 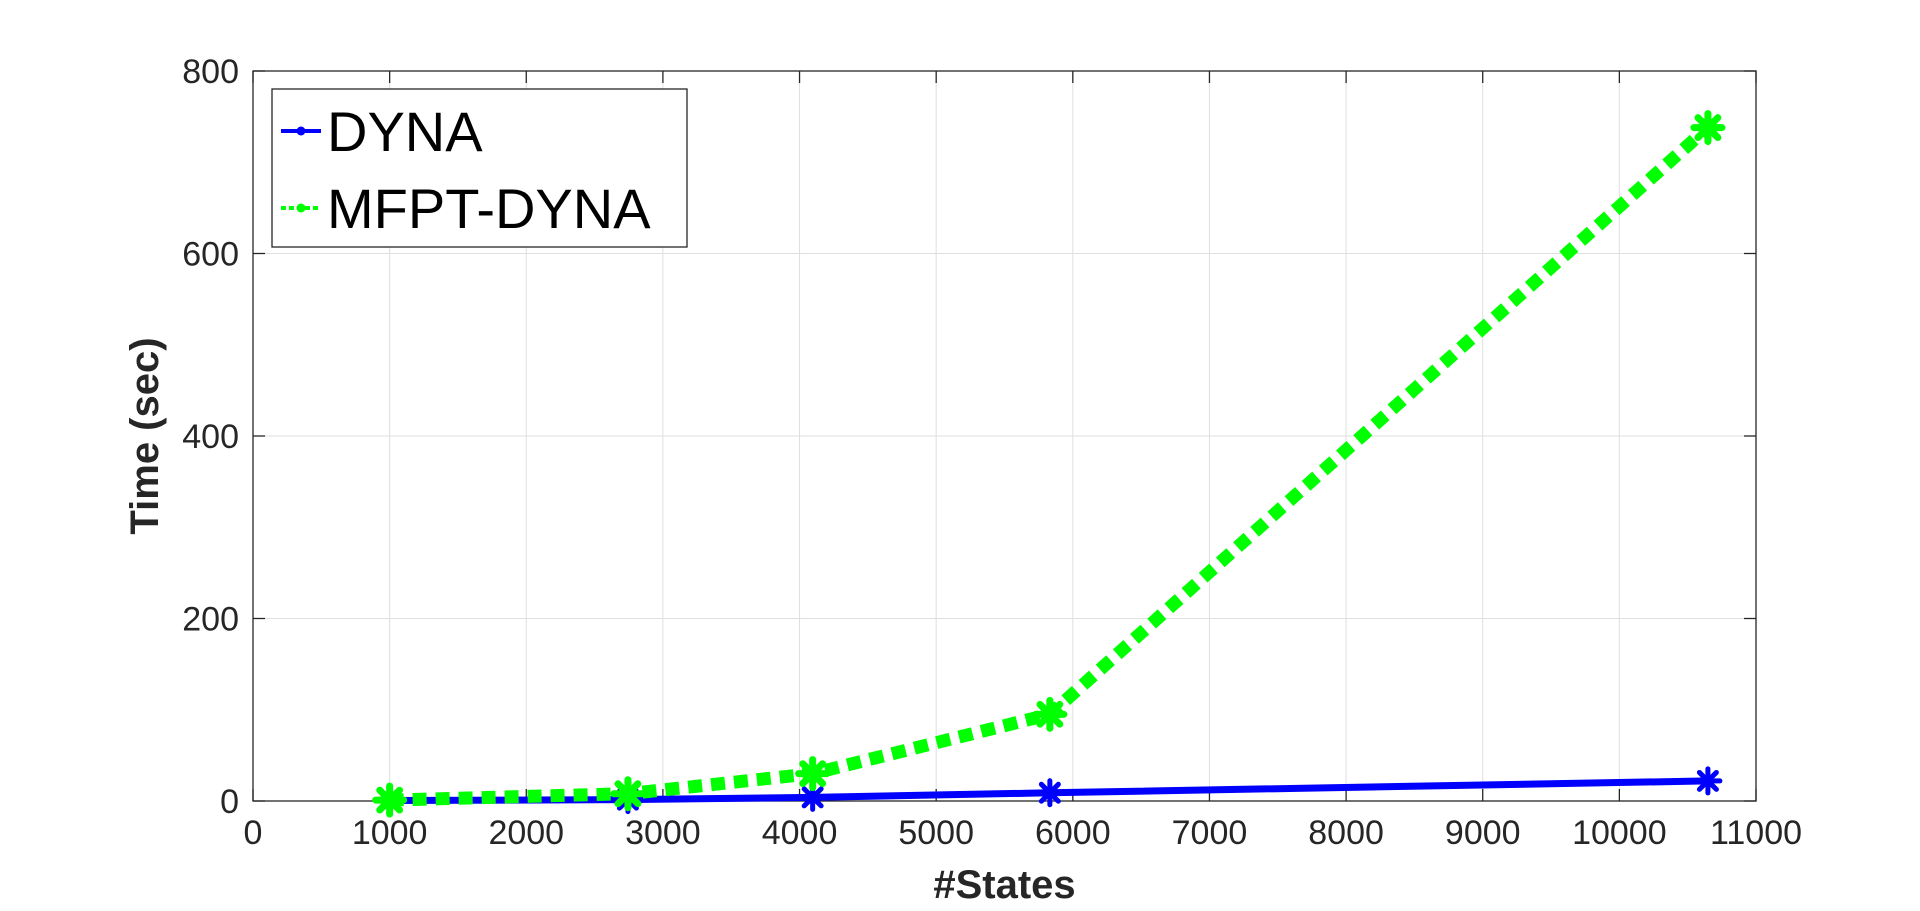 What do you see at coordinates (1483, 833) in the screenshot?
I see `x-tick-label: 9000` at bounding box center [1483, 833].